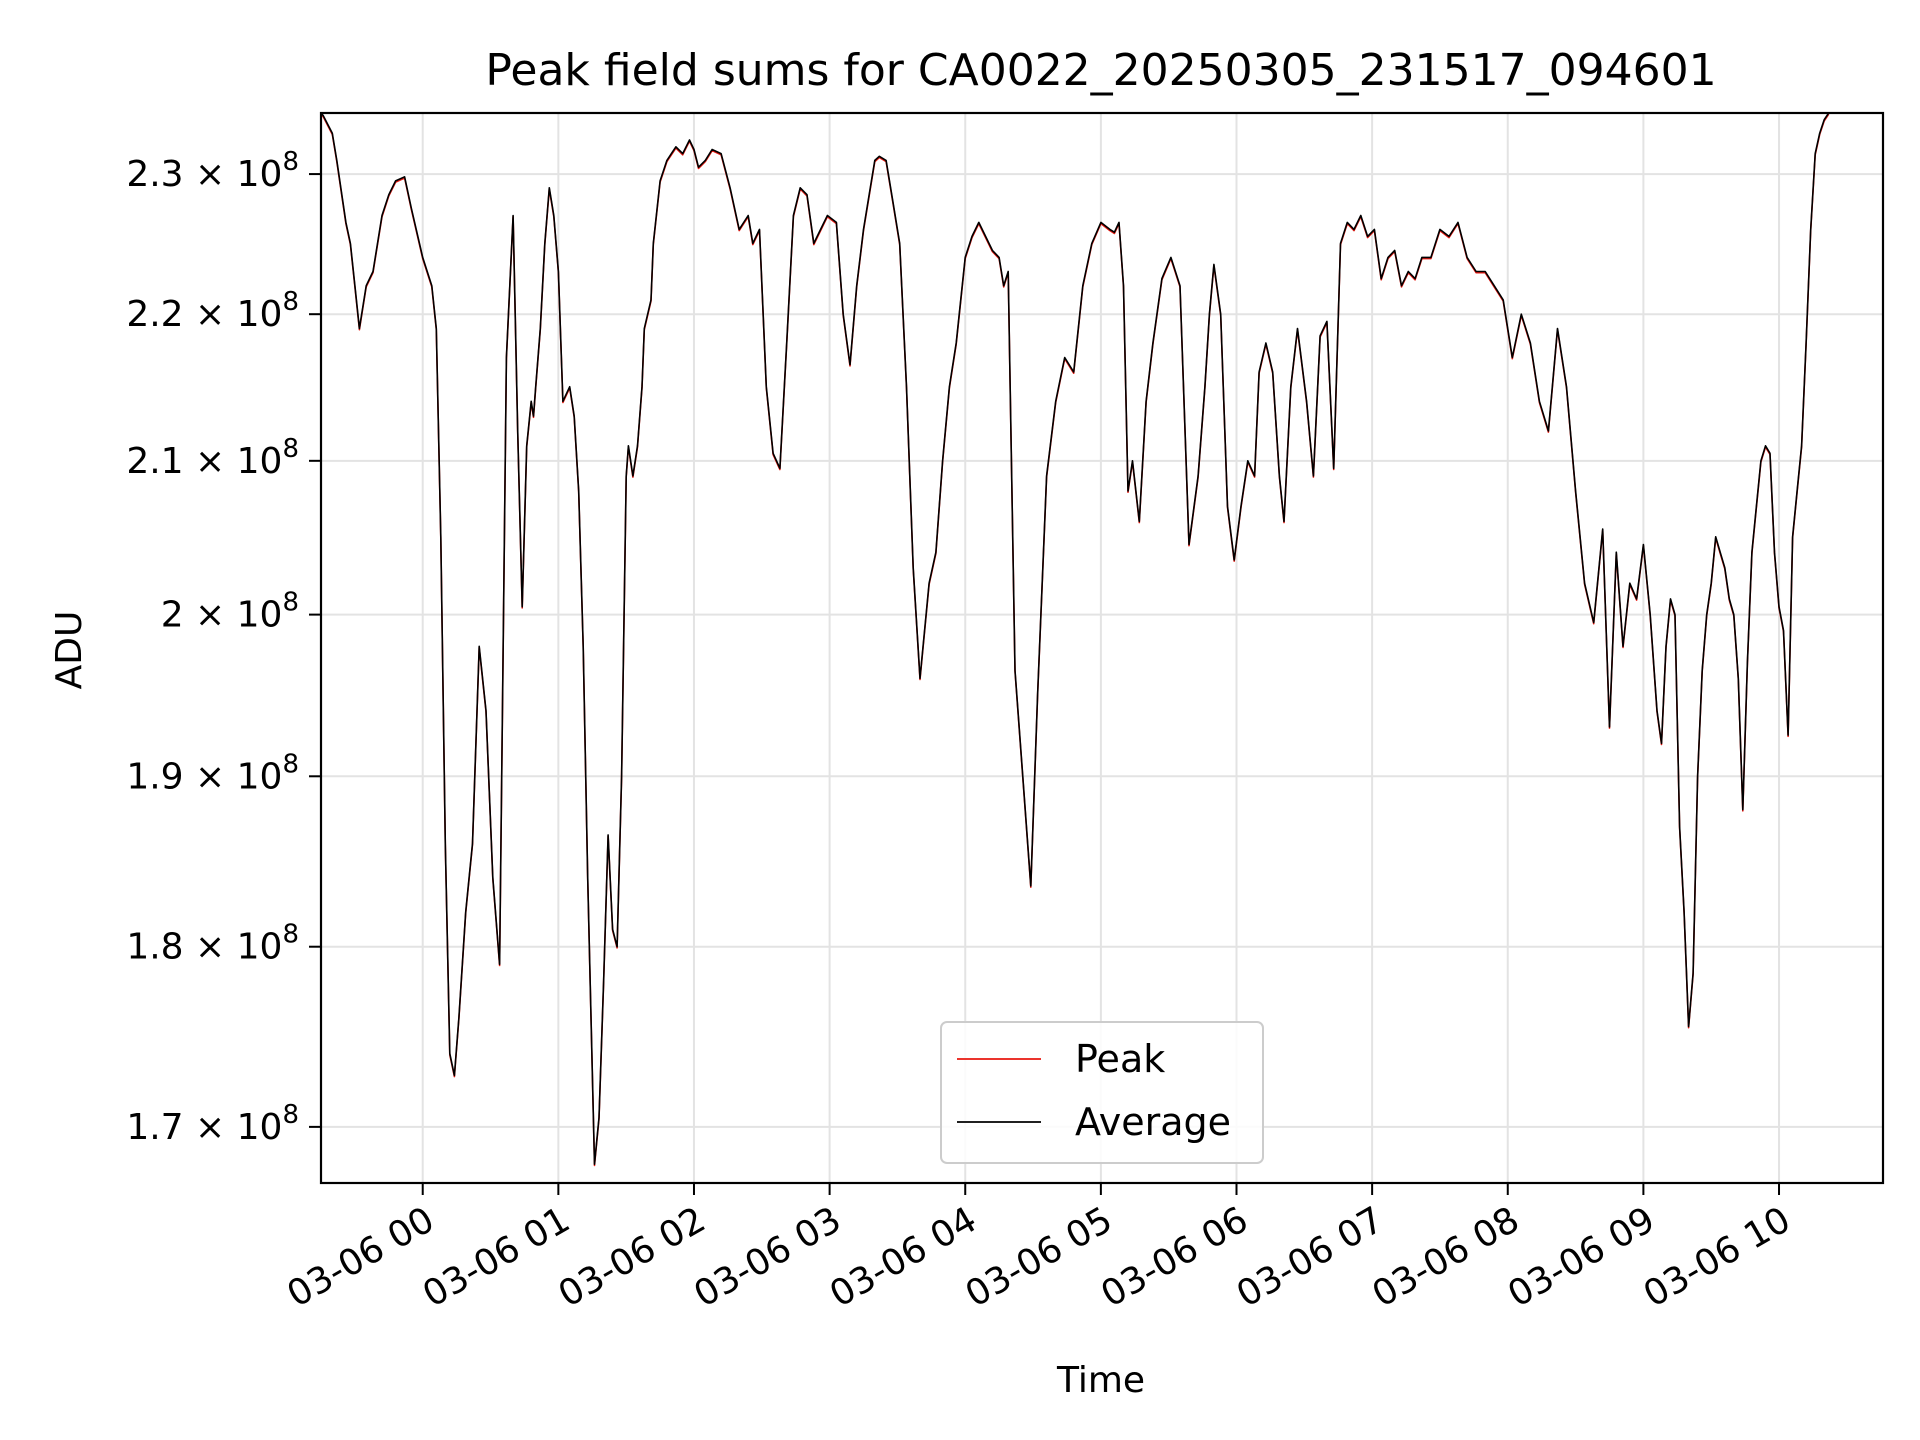  Describe the element at coordinates (1100, 1380) in the screenshot. I see `x-axis-label: Time` at that location.